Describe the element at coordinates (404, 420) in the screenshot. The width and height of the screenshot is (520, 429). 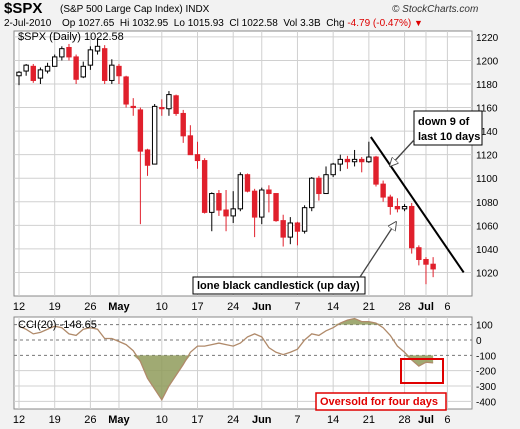
I see `cci-x-tick-label: 28` at that location.